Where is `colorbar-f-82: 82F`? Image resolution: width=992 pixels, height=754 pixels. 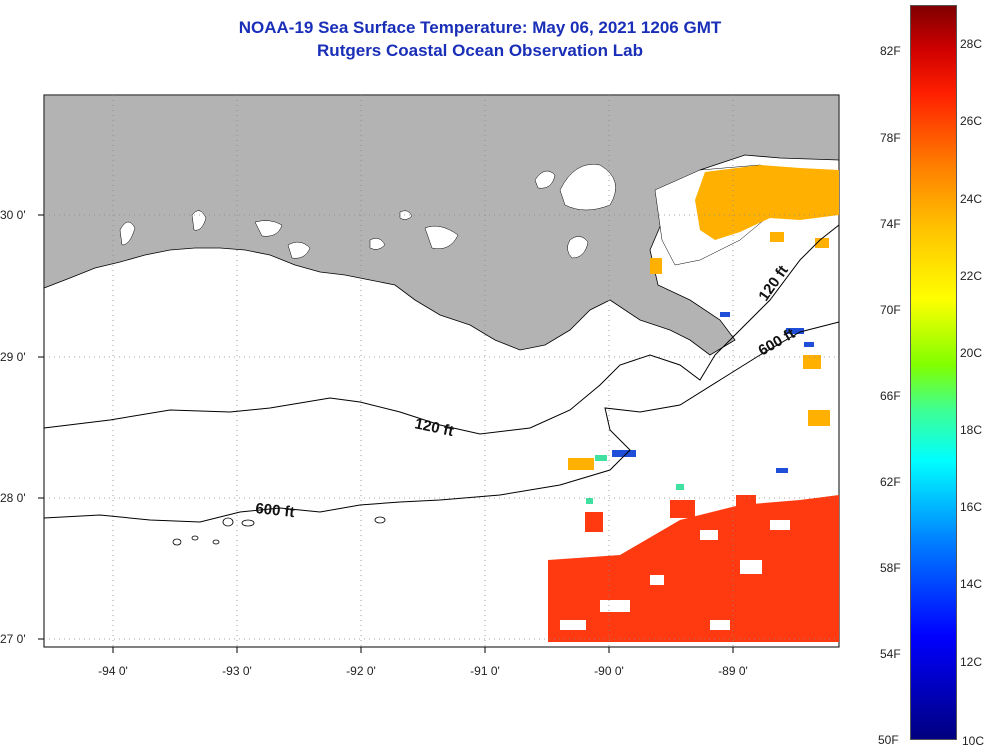
colorbar-f-82: 82F is located at coordinates (890, 51).